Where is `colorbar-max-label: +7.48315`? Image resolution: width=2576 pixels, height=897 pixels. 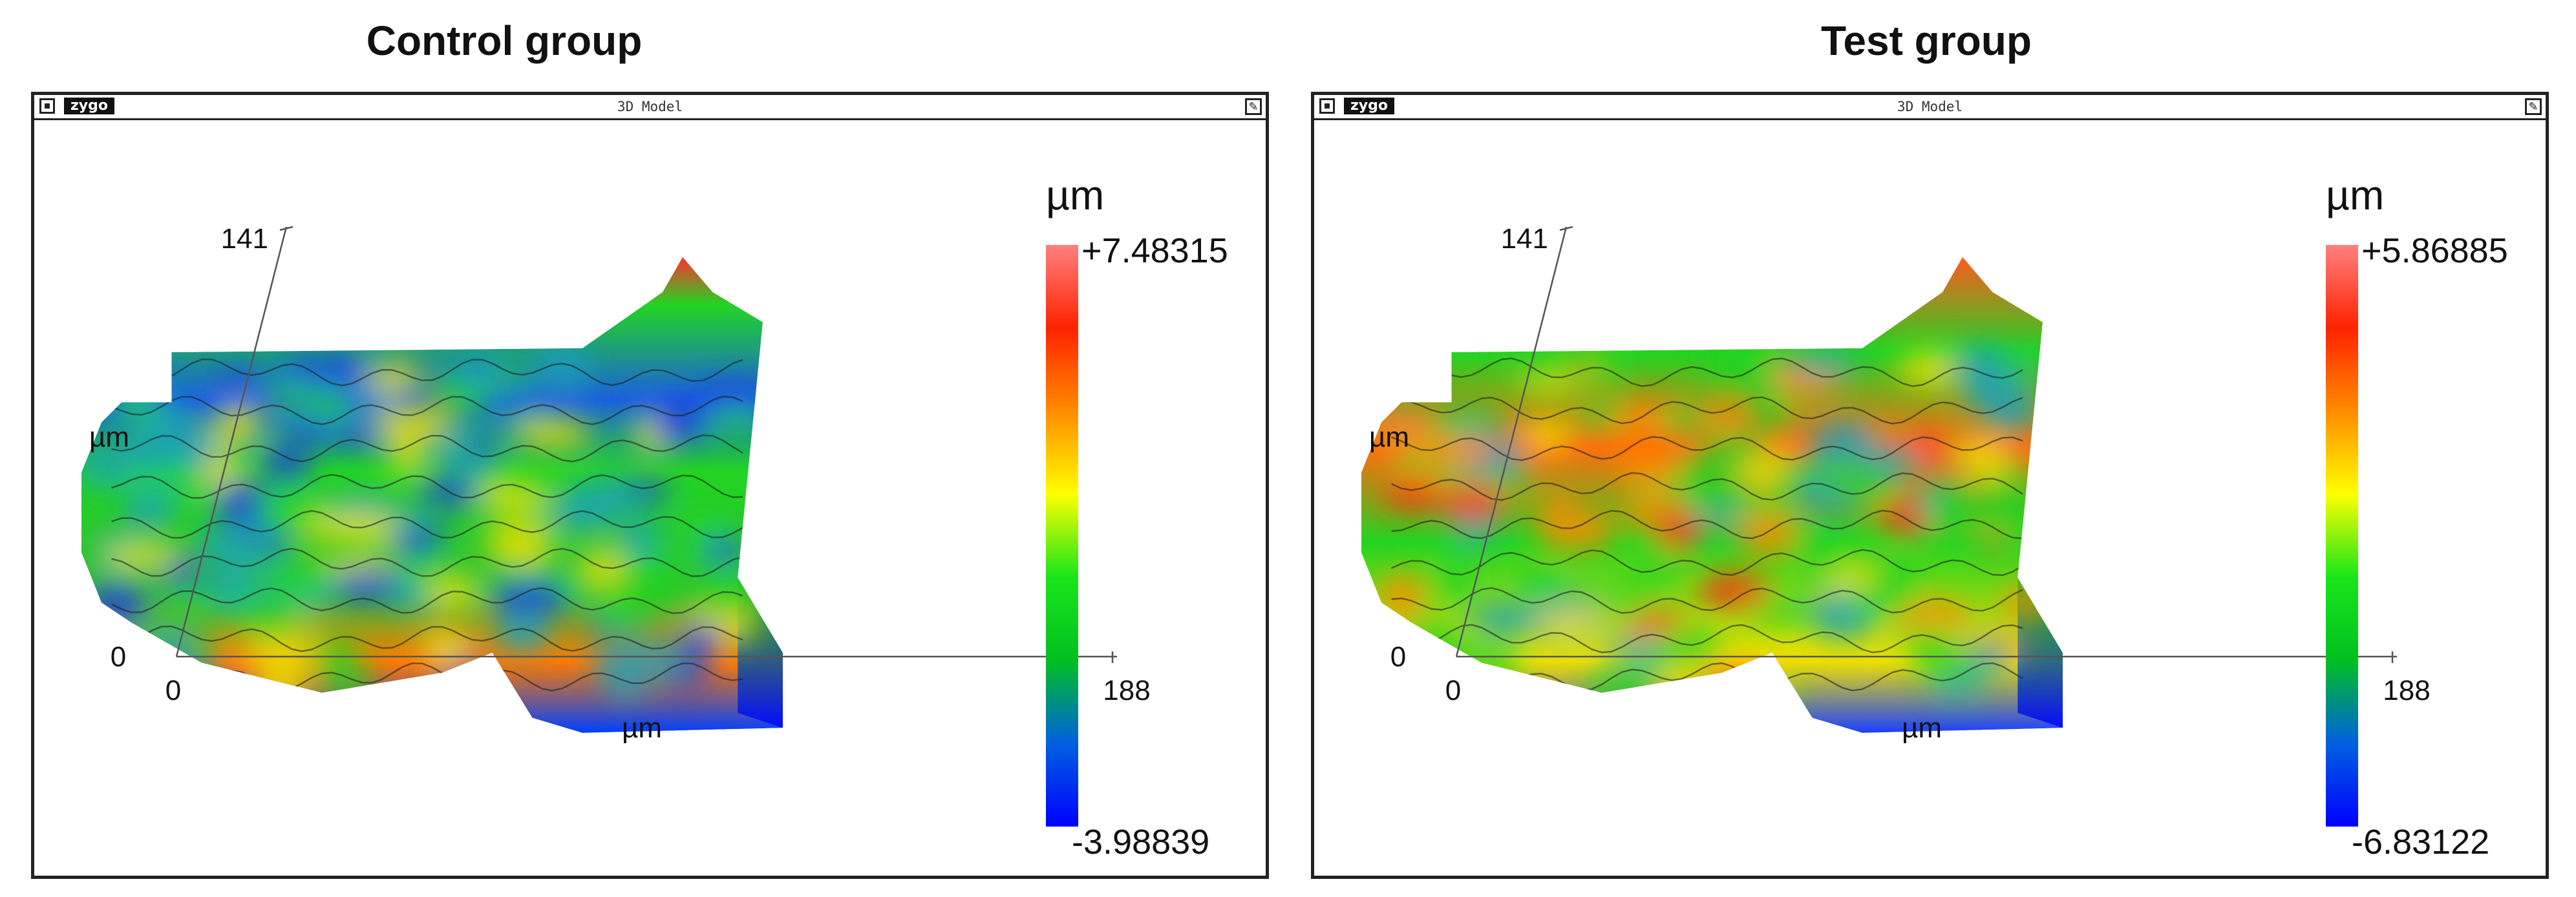 colorbar-max-label: +7.48315 is located at coordinates (1154, 250).